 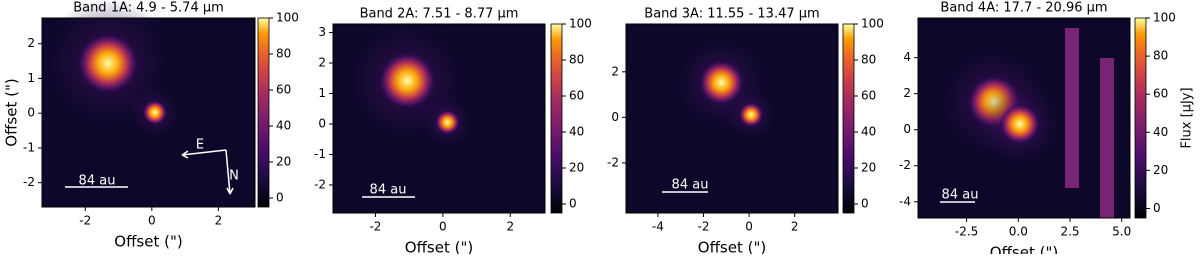 What do you see at coordinates (1187, 117) in the screenshot?
I see `colorbar-label: Flux [μJy]` at bounding box center [1187, 117].